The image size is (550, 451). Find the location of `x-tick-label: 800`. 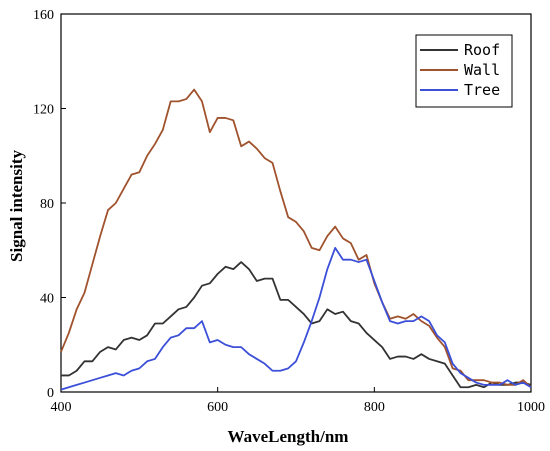

x-tick-label: 800 is located at coordinates (374, 407).